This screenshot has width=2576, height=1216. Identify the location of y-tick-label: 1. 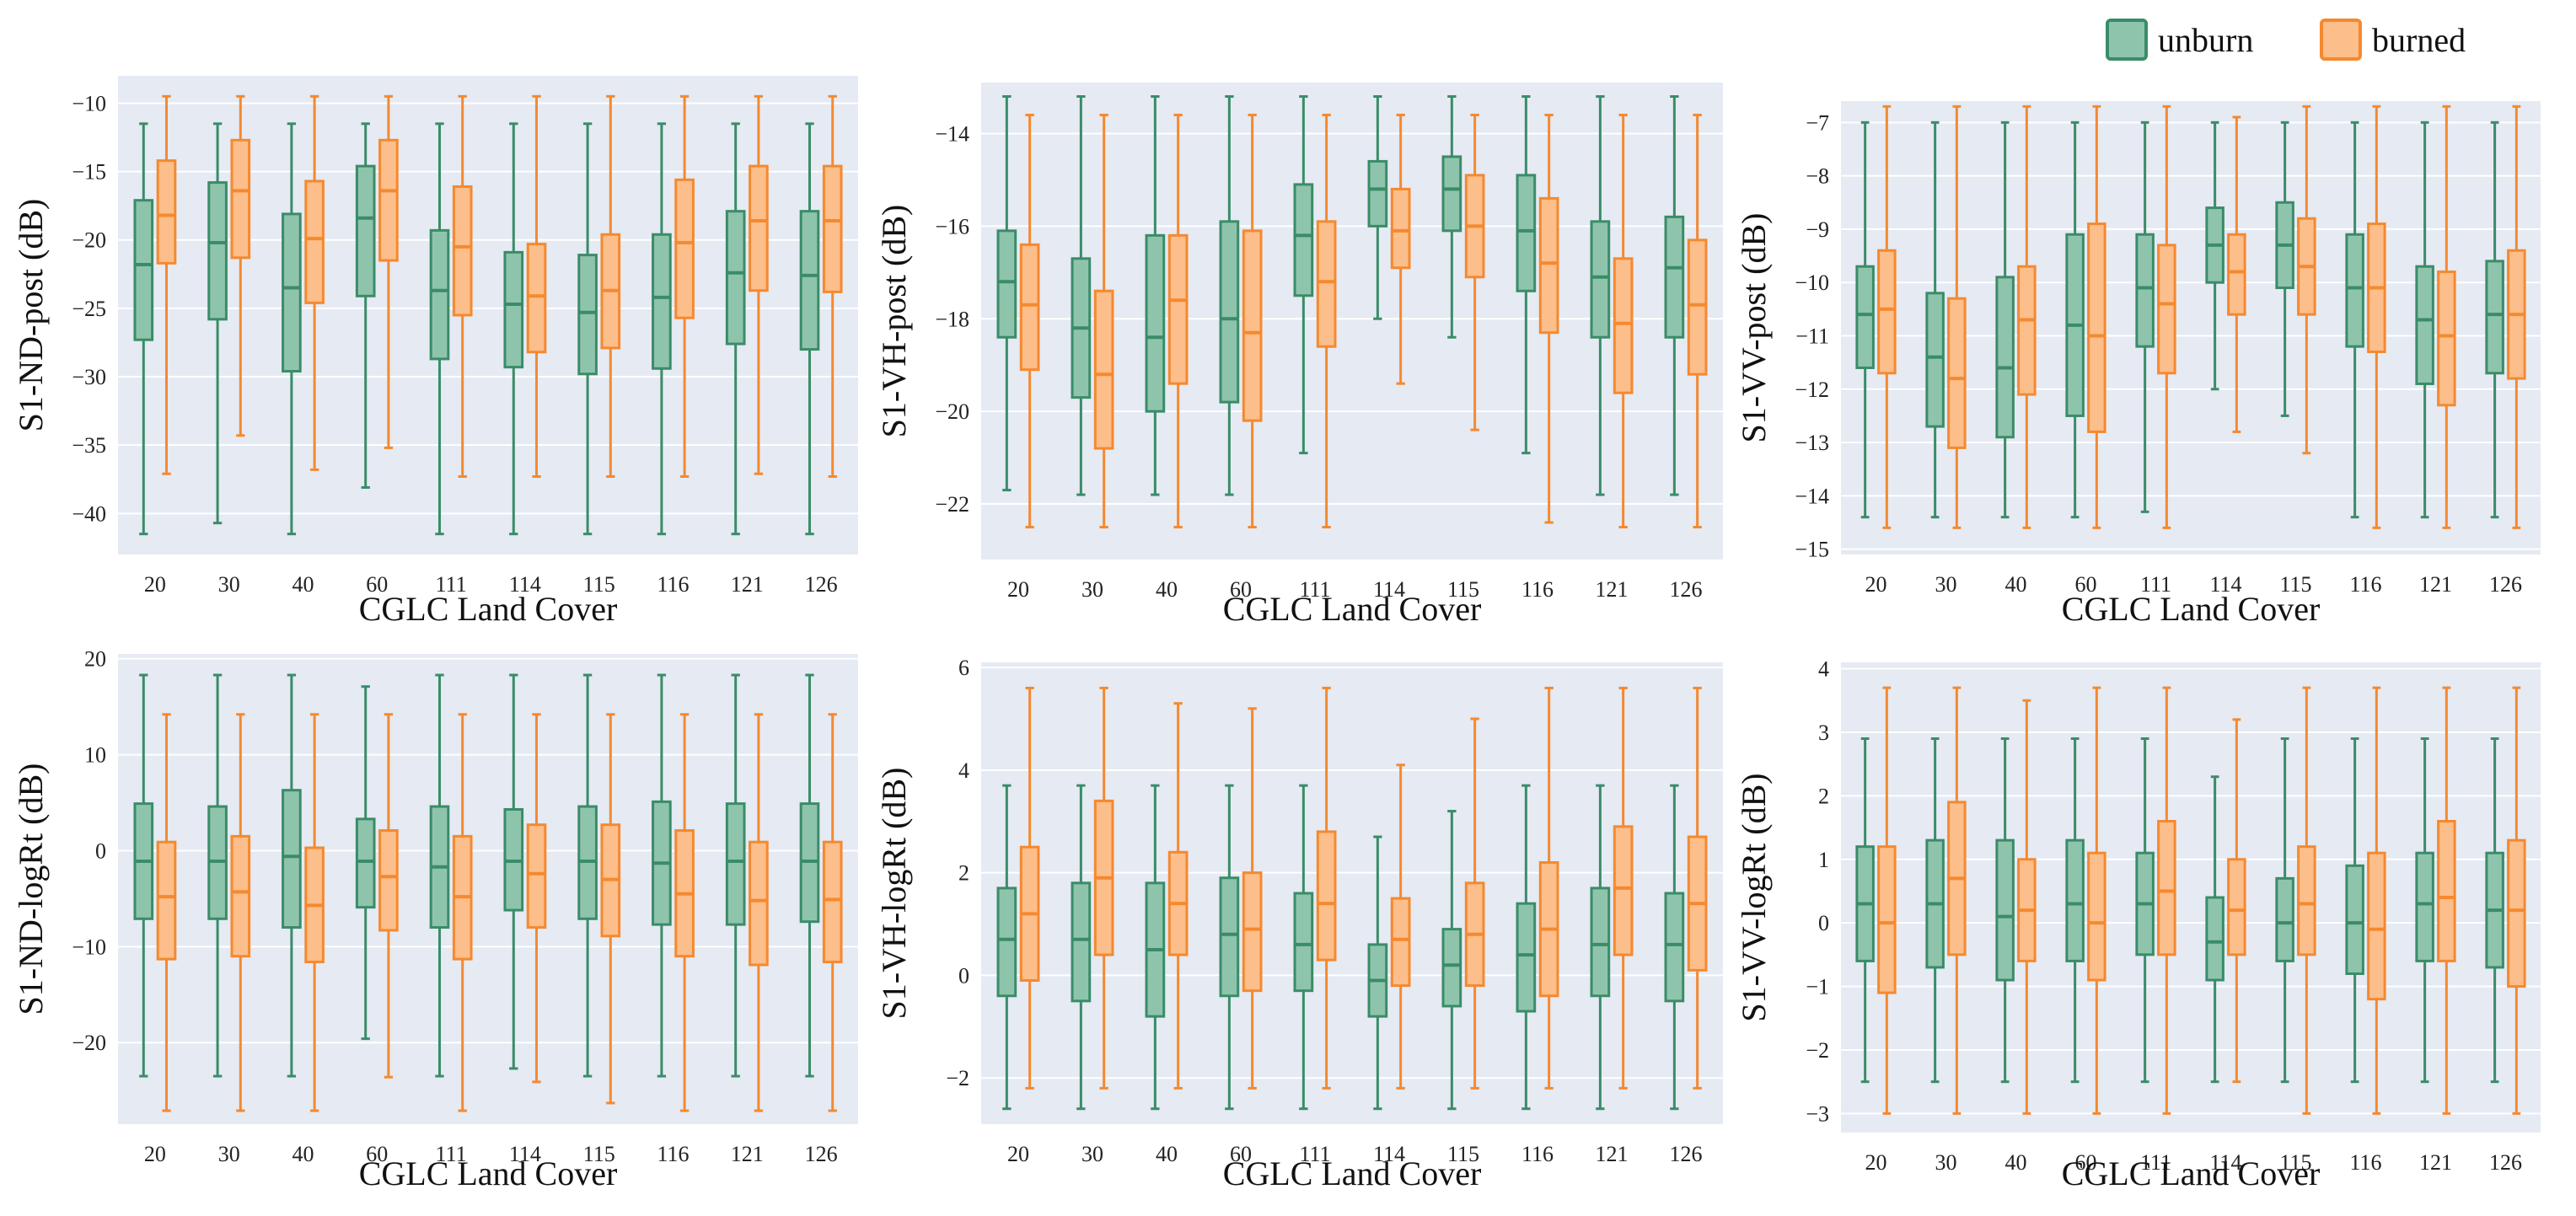
(1823, 860).